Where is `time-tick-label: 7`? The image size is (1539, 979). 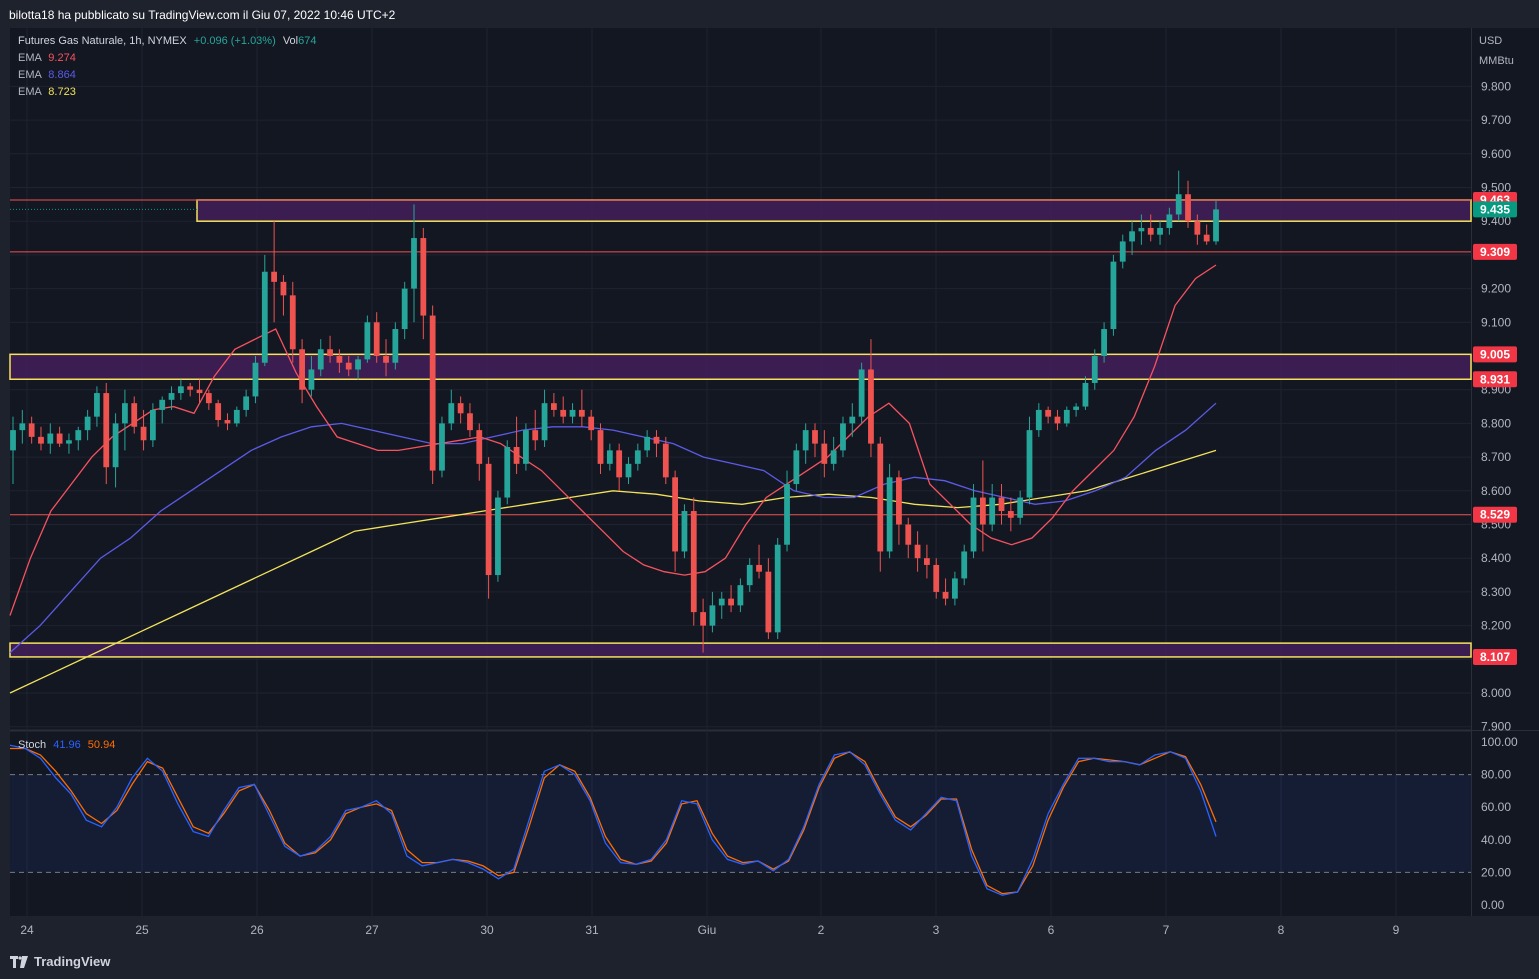
time-tick-label: 7 is located at coordinates (1166, 930).